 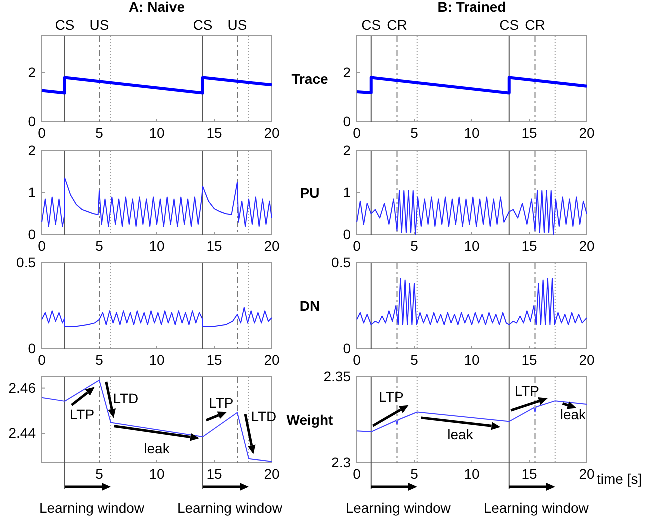 I want to click on y-tick-label: 2.46, so click(x=22, y=388).